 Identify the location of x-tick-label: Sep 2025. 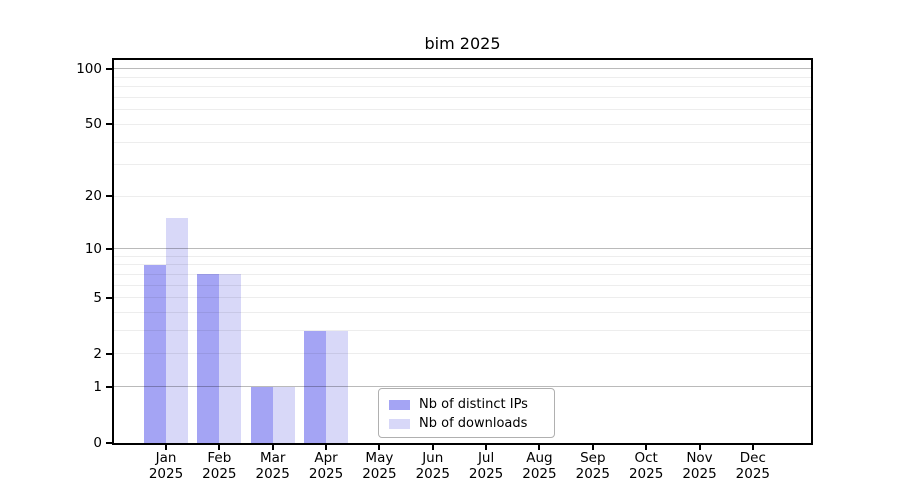
(592, 466).